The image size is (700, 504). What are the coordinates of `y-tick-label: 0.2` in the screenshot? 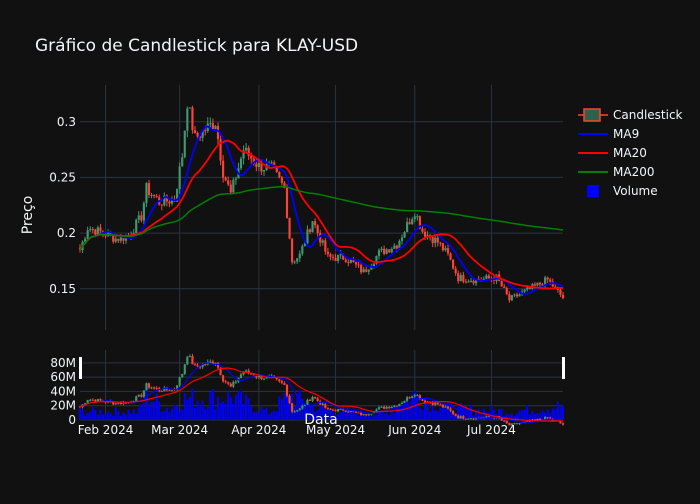 It's located at (66, 233).